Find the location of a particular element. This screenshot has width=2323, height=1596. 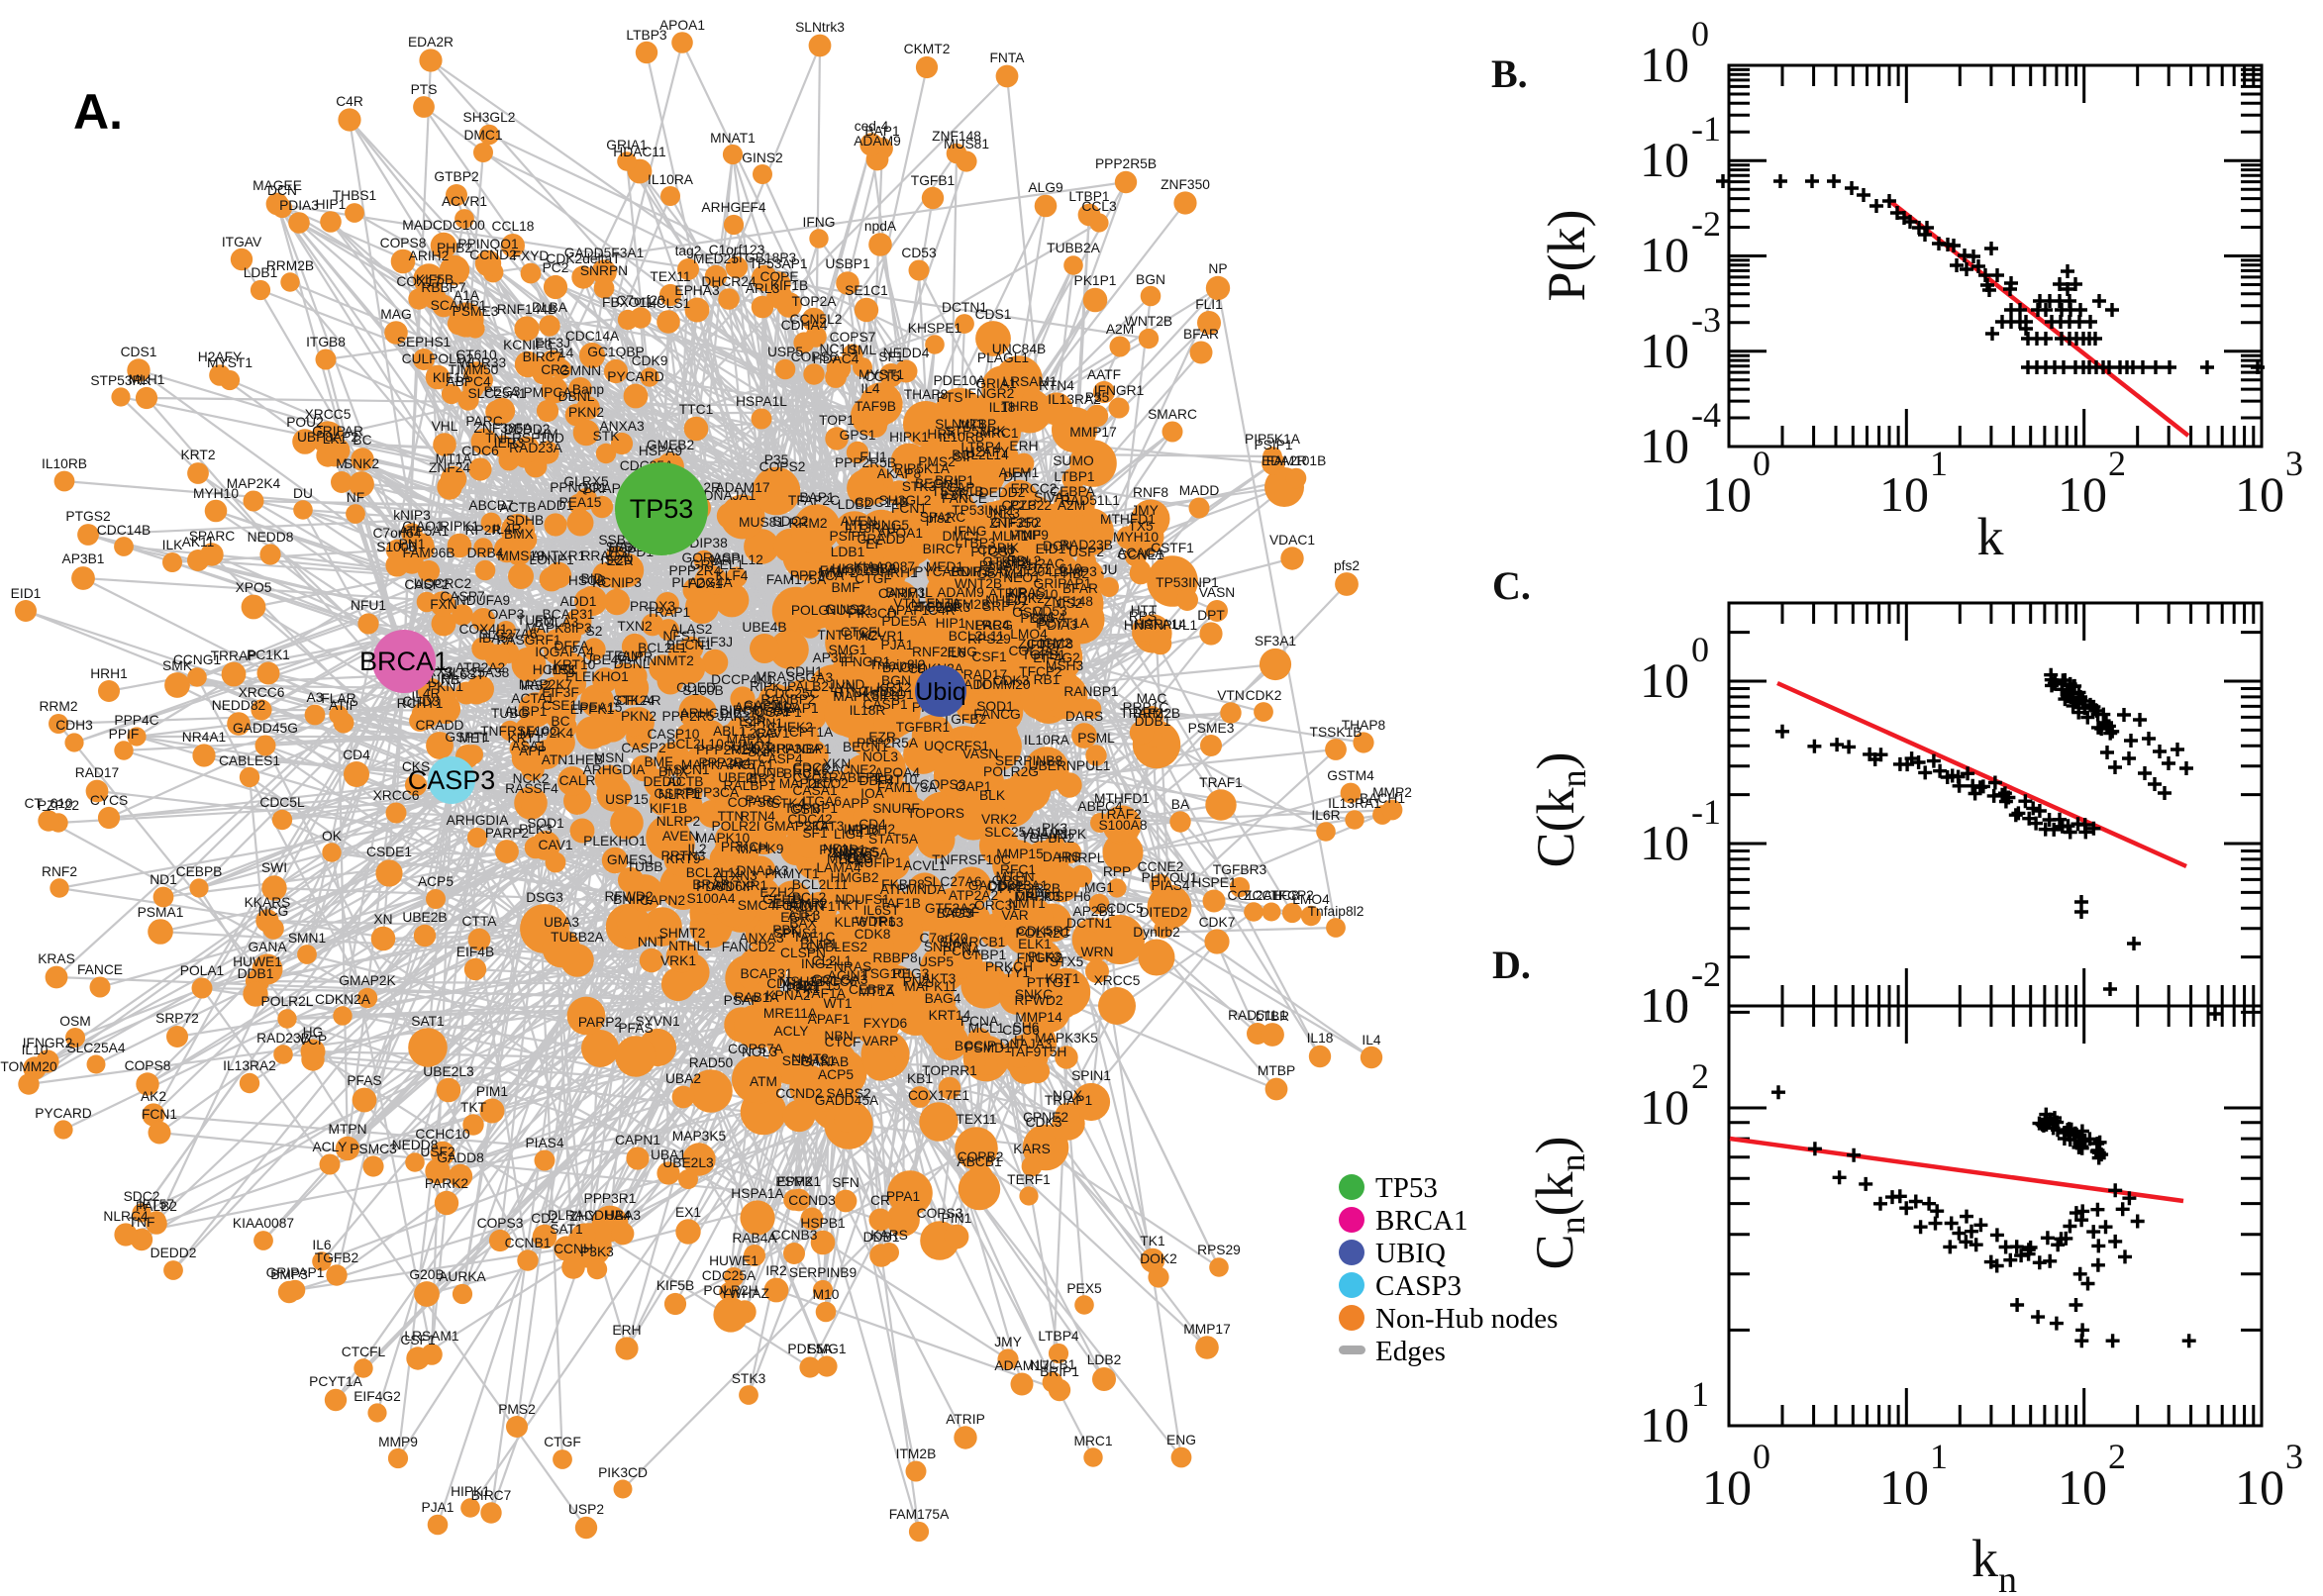

svg-text: DOK2 is located at coordinates (1026, 598).